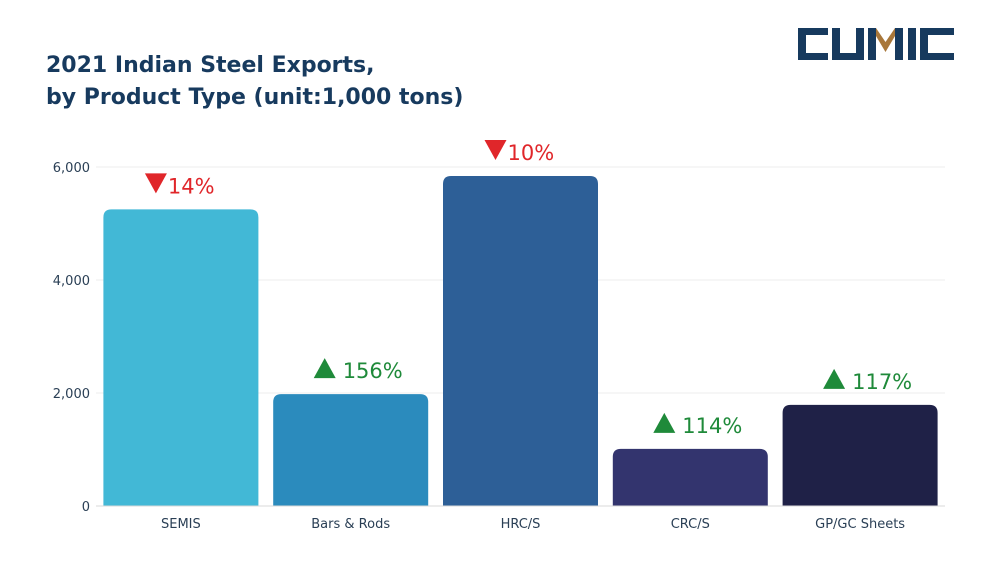 The width and height of the screenshot is (1000, 563). What do you see at coordinates (71, 281) in the screenshot?
I see `y-tick-label: 4,000` at bounding box center [71, 281].